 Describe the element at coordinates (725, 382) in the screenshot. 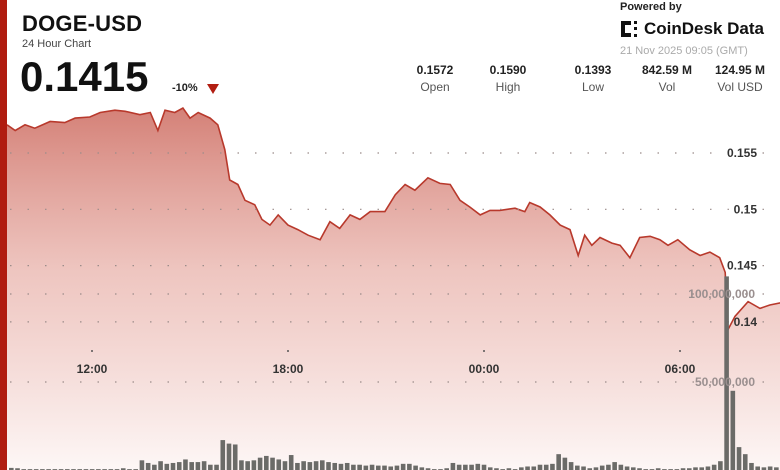

I see `volume-tick-label: 50,000,000` at that location.